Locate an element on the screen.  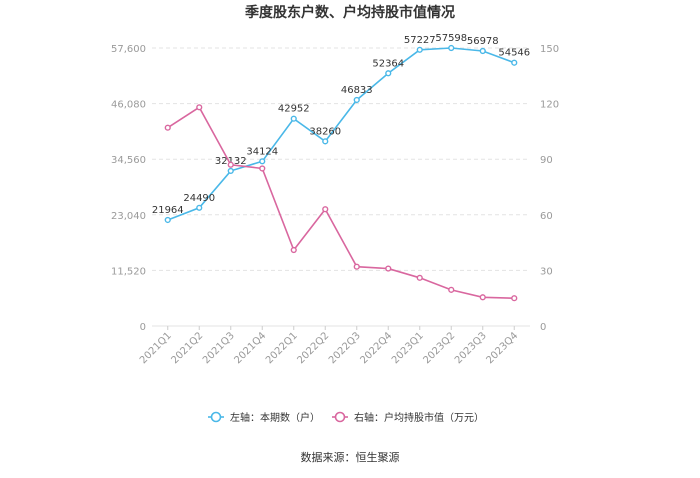
legend: 左轴：本期数（户） 右轴：户均持股市值（万元） is located at coordinates (346, 417).